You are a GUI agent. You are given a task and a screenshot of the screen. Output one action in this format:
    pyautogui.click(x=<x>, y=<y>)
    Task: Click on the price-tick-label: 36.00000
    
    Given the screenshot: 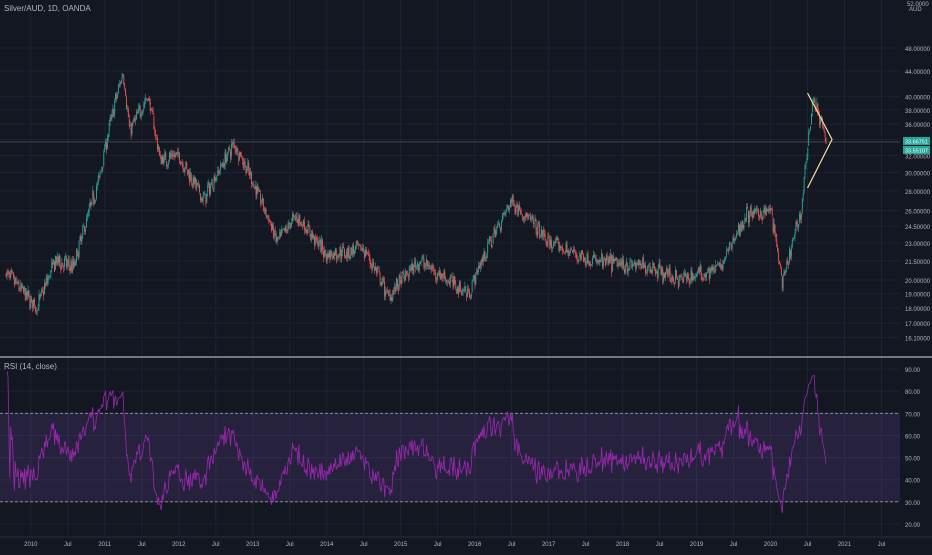 What is the action you would take?
    pyautogui.click(x=918, y=126)
    